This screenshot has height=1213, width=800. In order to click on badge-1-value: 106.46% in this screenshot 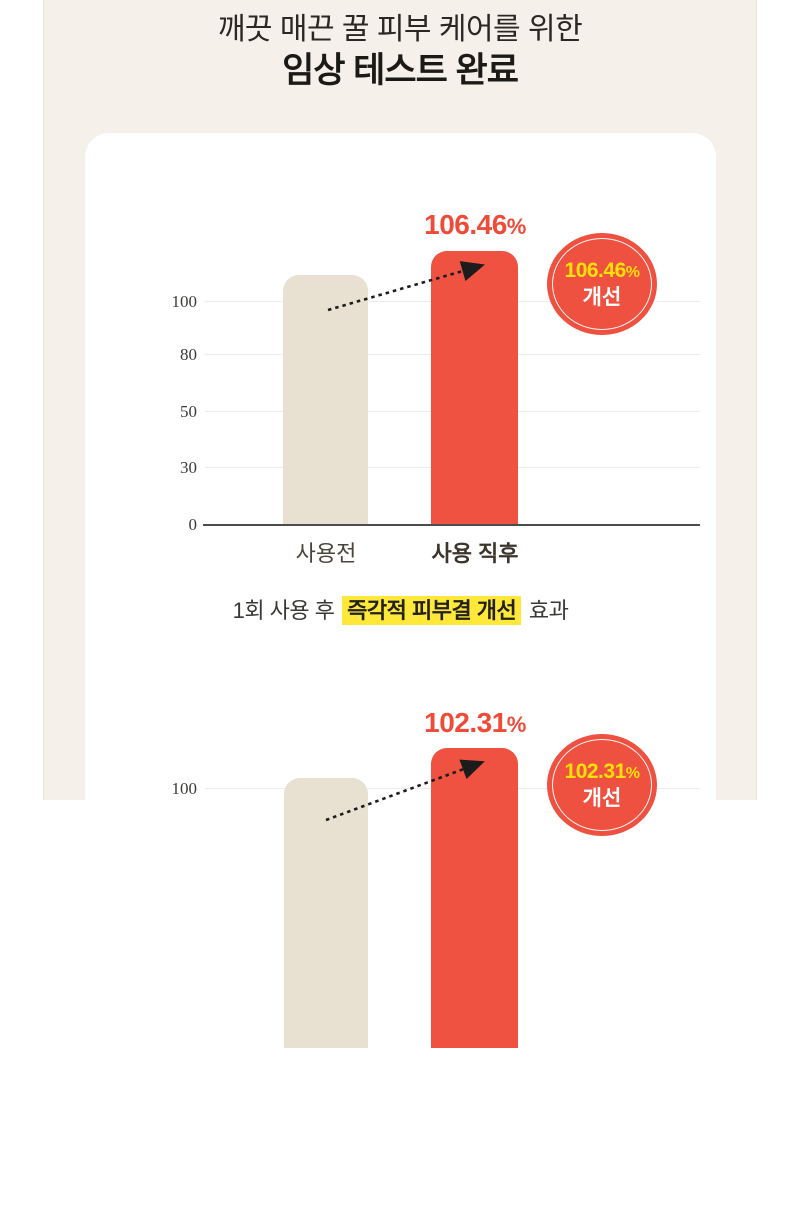, I will do `click(602, 271)`.